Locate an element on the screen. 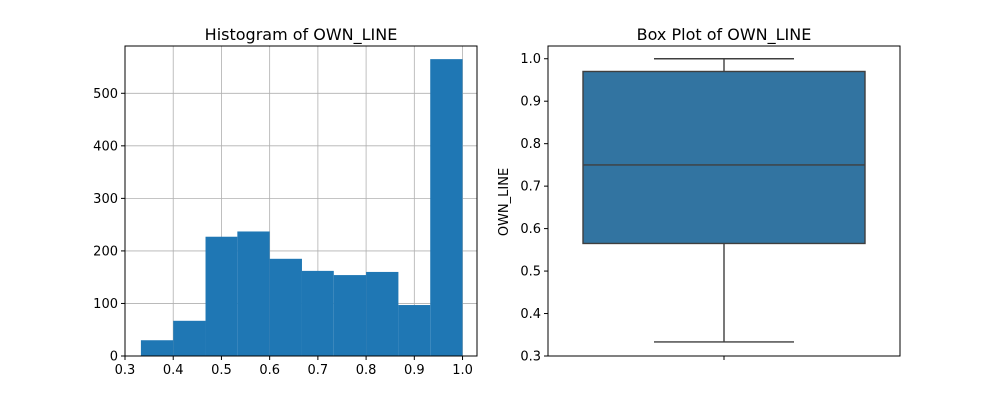 Image resolution: width=1000 pixels, height=400 pixels. histogram-x-tick-label: 0.5 is located at coordinates (221, 370).